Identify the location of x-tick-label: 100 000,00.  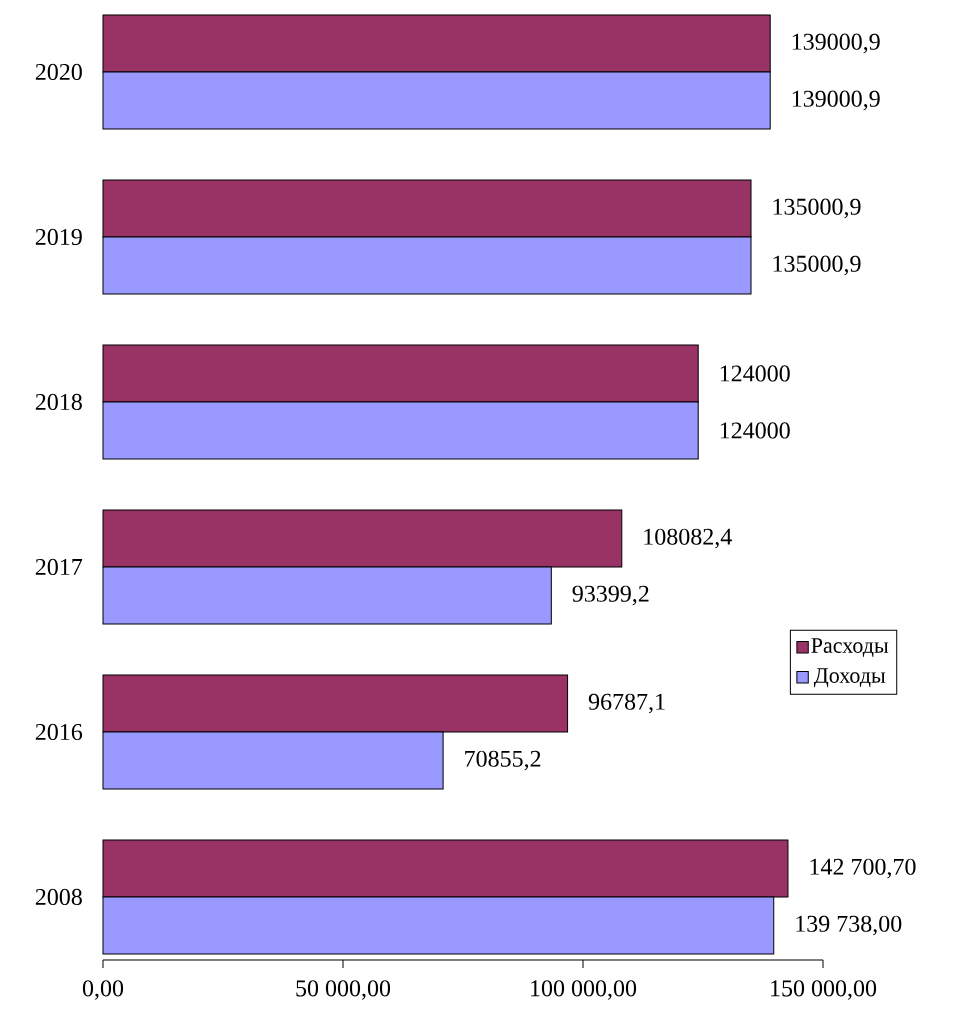
(584, 990).